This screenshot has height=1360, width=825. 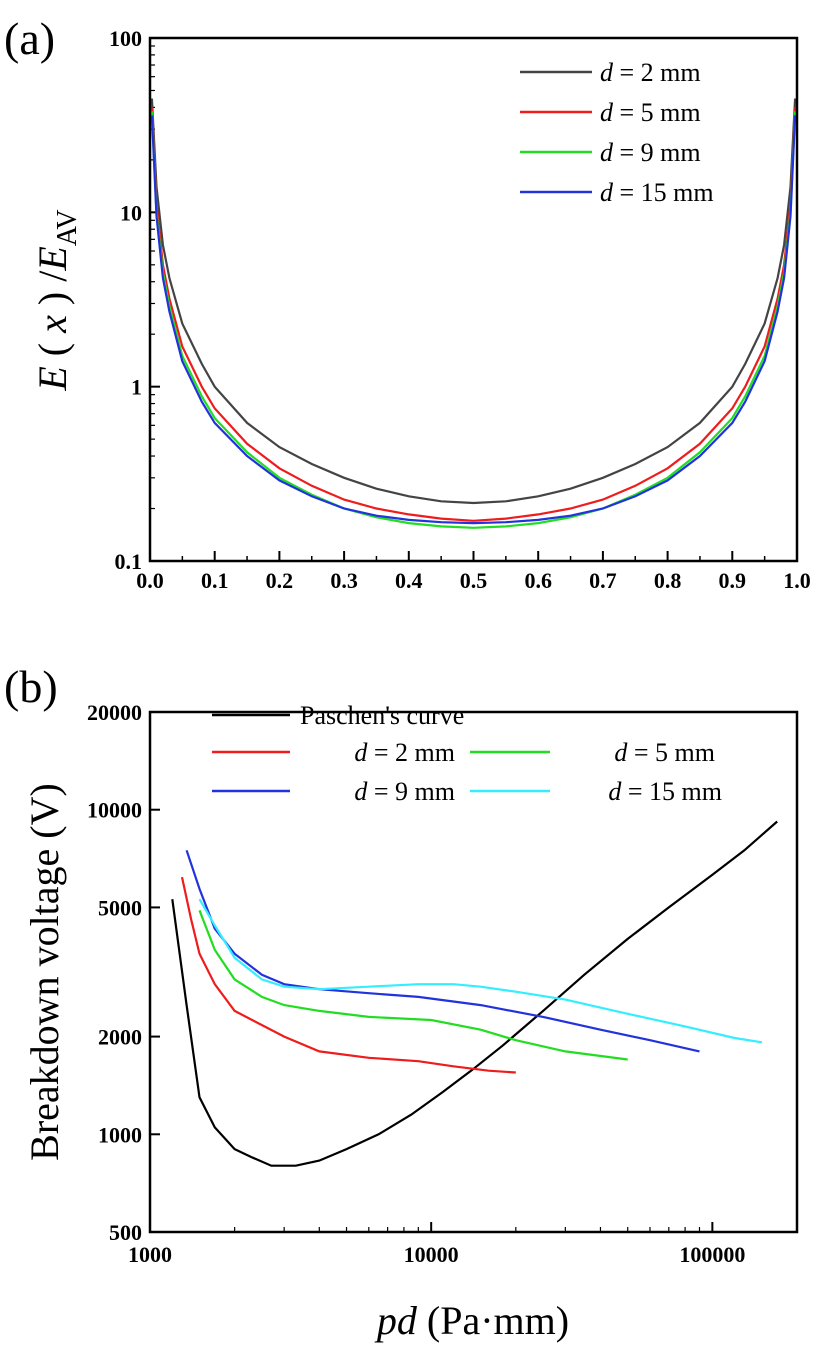 I want to click on legend-label: Paschen's curve, so click(x=382, y=715).